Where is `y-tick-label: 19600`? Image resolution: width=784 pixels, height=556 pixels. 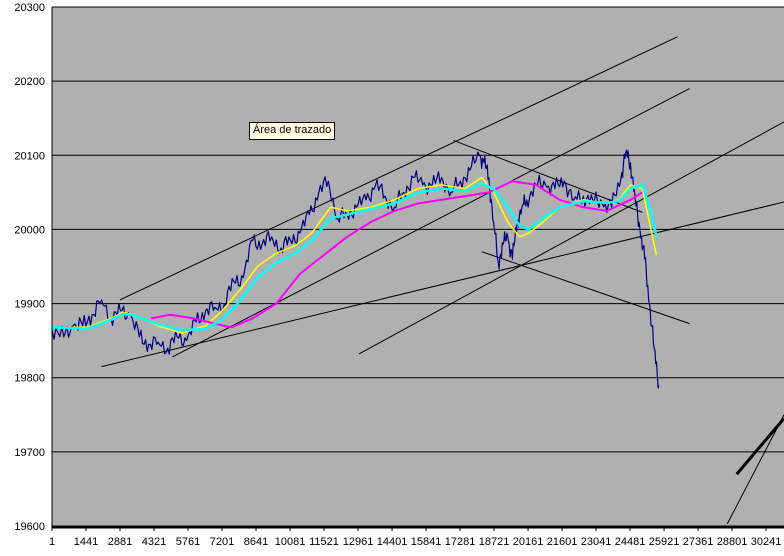 y-tick-label: 19600 is located at coordinates (29, 527).